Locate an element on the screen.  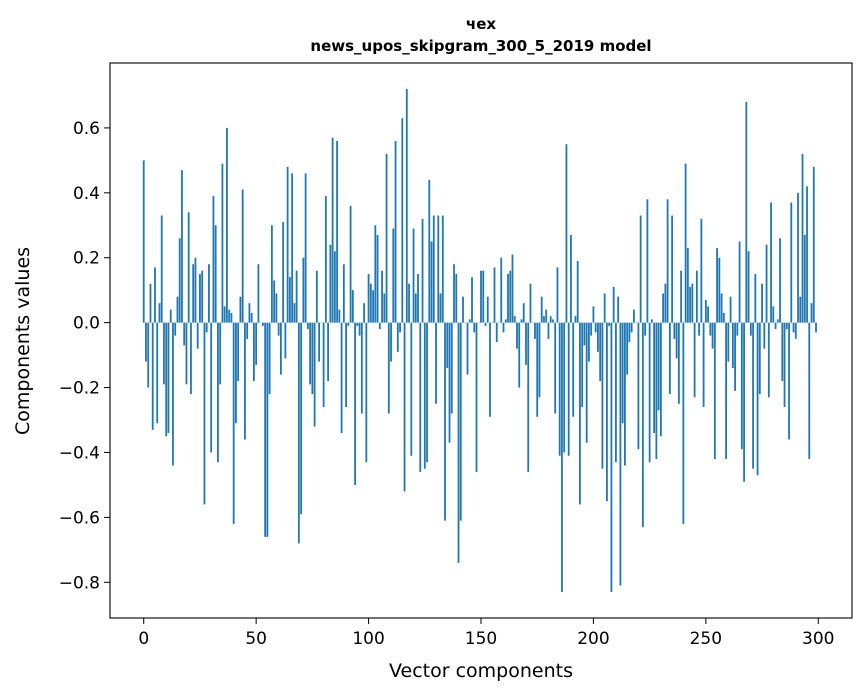
chart-title-line1: чех is located at coordinates (481, 24).